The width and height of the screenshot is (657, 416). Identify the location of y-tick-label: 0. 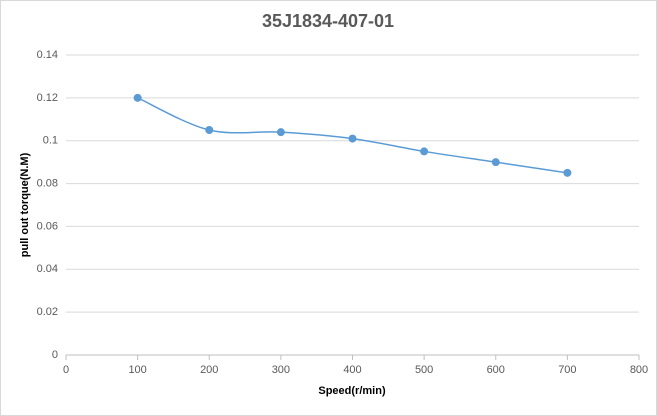
(55, 355).